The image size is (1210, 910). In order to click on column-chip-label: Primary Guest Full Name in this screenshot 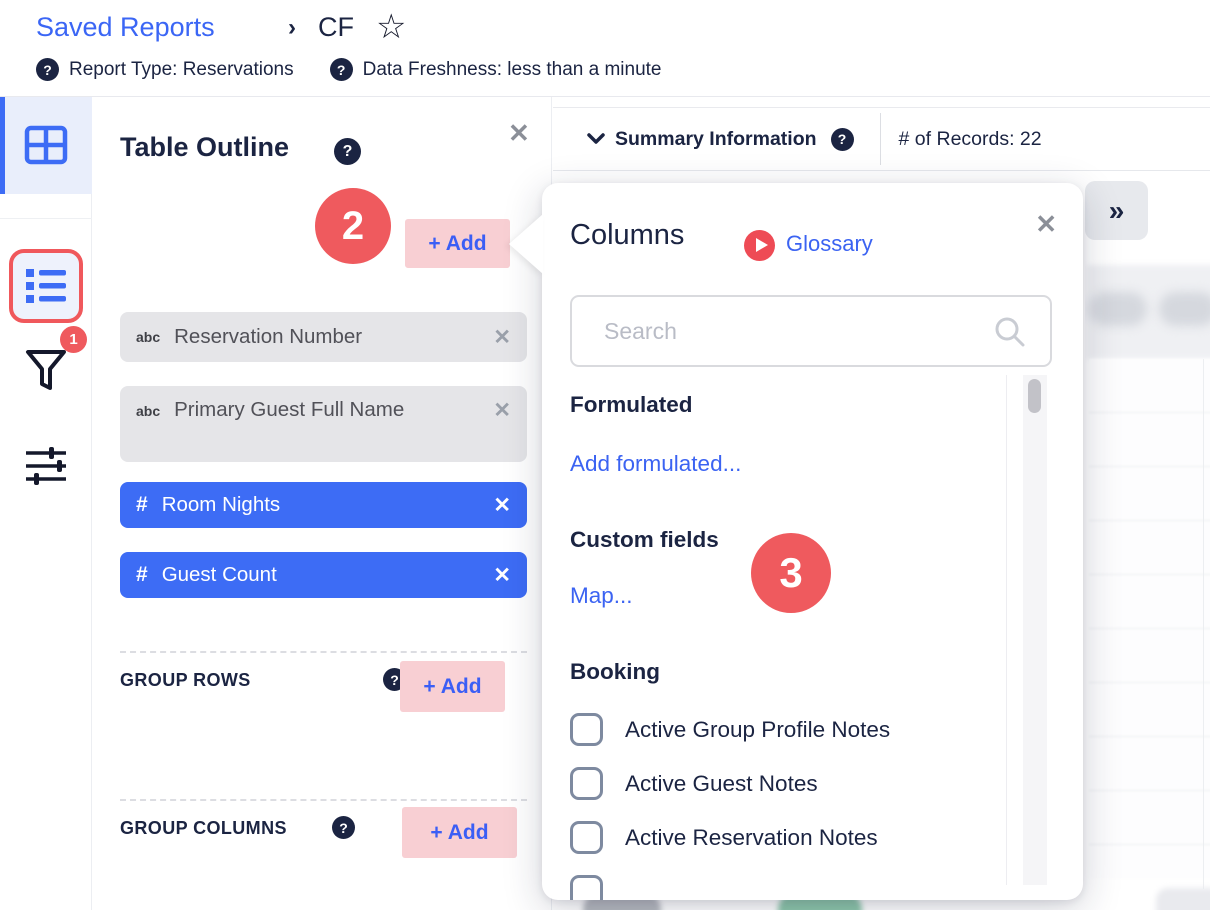, I will do `click(289, 409)`.